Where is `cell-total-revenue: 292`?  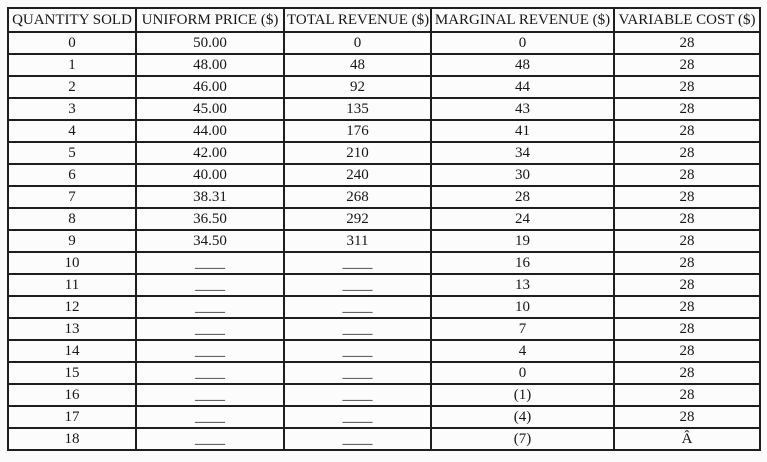
cell-total-revenue: 292 is located at coordinates (357, 219).